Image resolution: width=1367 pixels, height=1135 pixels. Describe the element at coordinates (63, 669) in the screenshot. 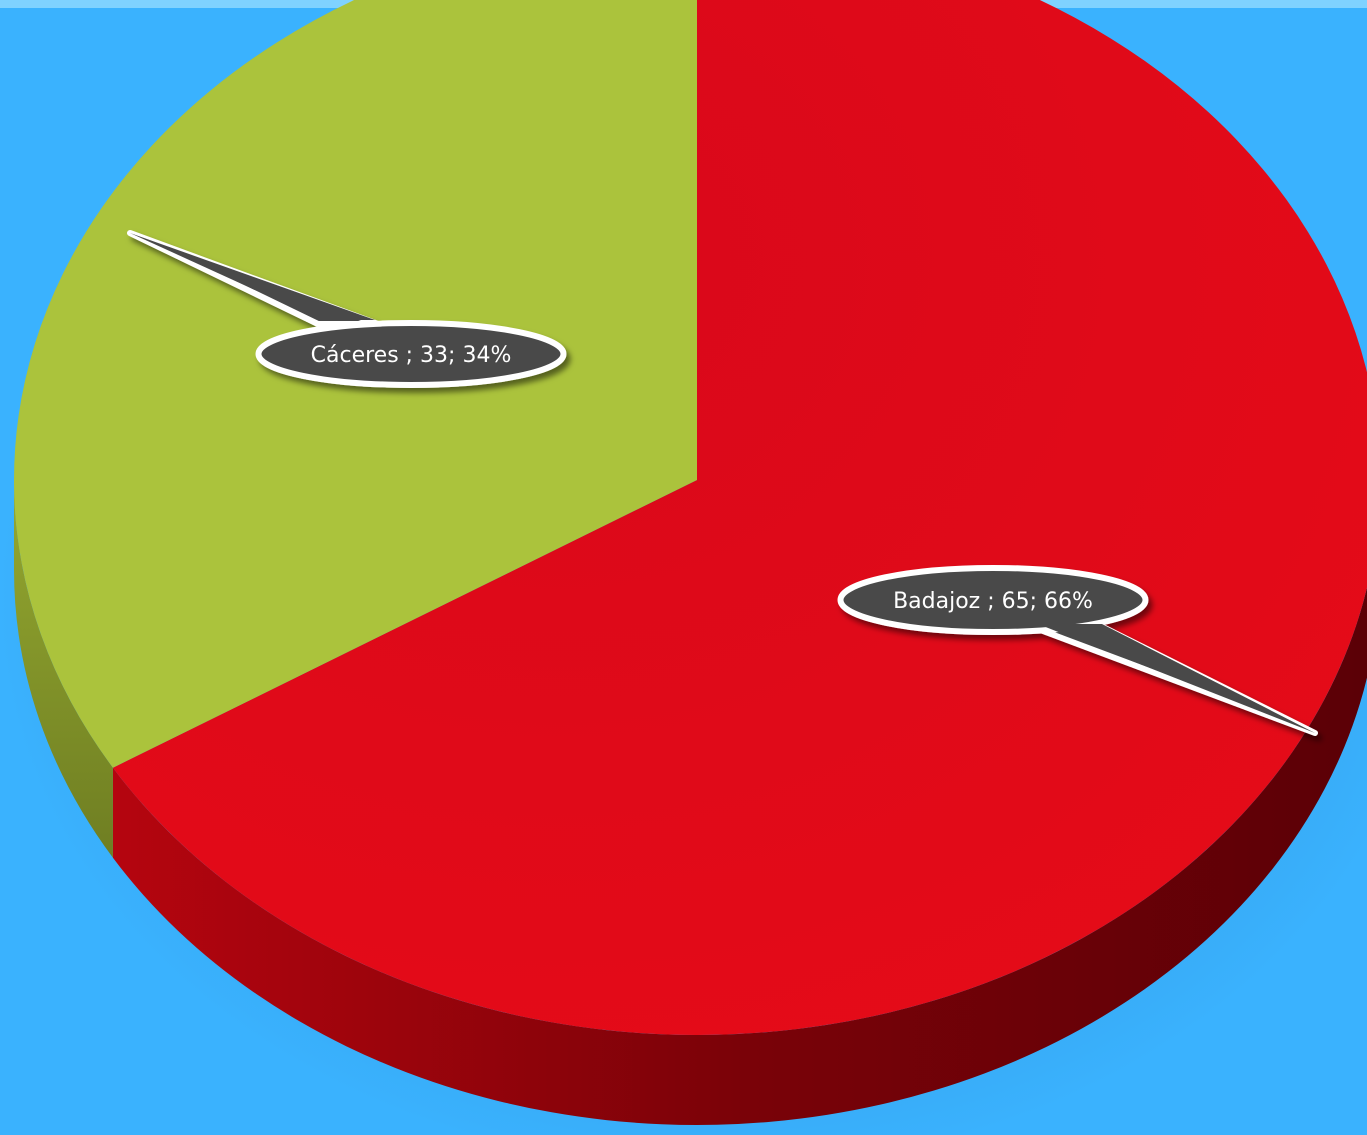

I see `pie-side-cáceres` at that location.